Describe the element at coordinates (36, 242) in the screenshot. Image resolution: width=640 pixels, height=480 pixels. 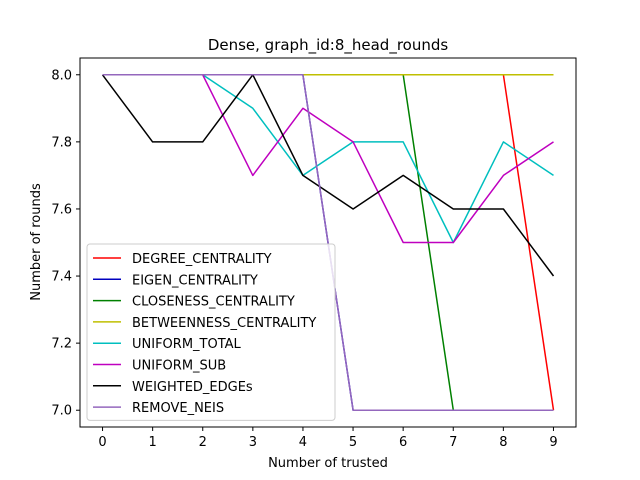
I see `y-axis-label: Number of rounds` at that location.